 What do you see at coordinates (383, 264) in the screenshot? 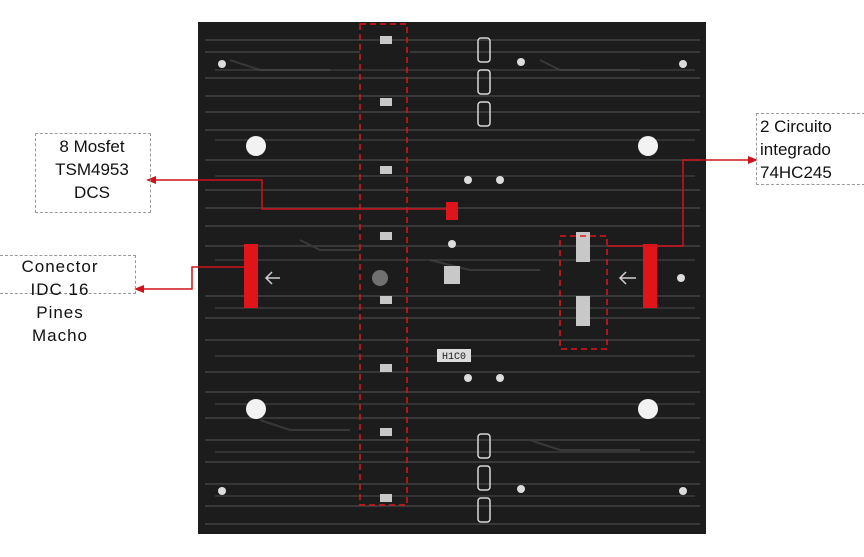
I see `mosfet-region` at bounding box center [383, 264].